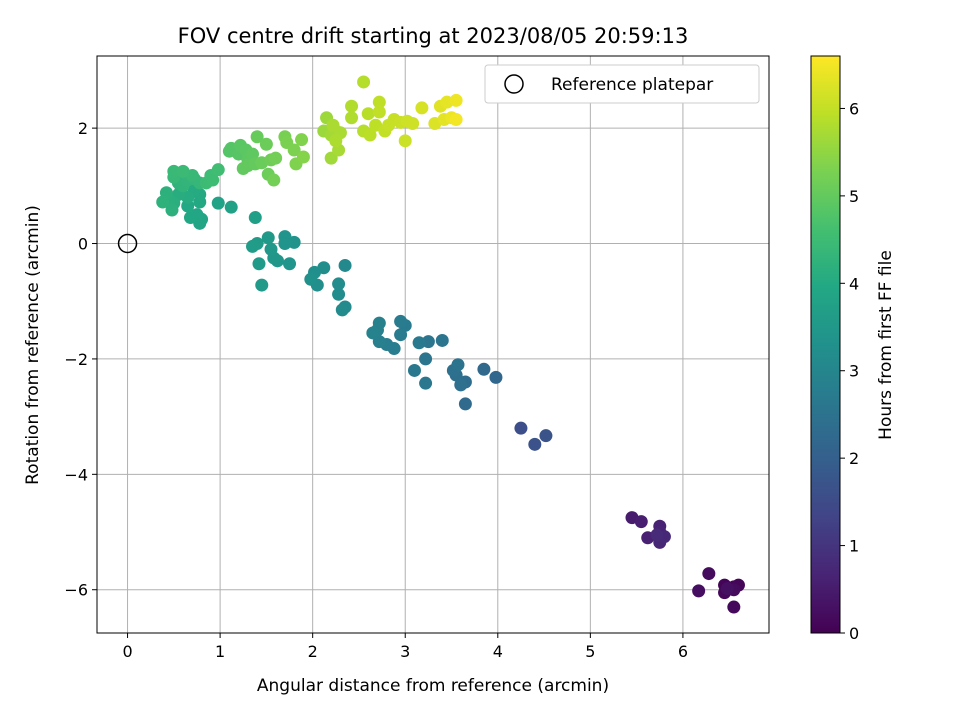  What do you see at coordinates (76, 359) in the screenshot?
I see `y-tick-label: −2` at bounding box center [76, 359].